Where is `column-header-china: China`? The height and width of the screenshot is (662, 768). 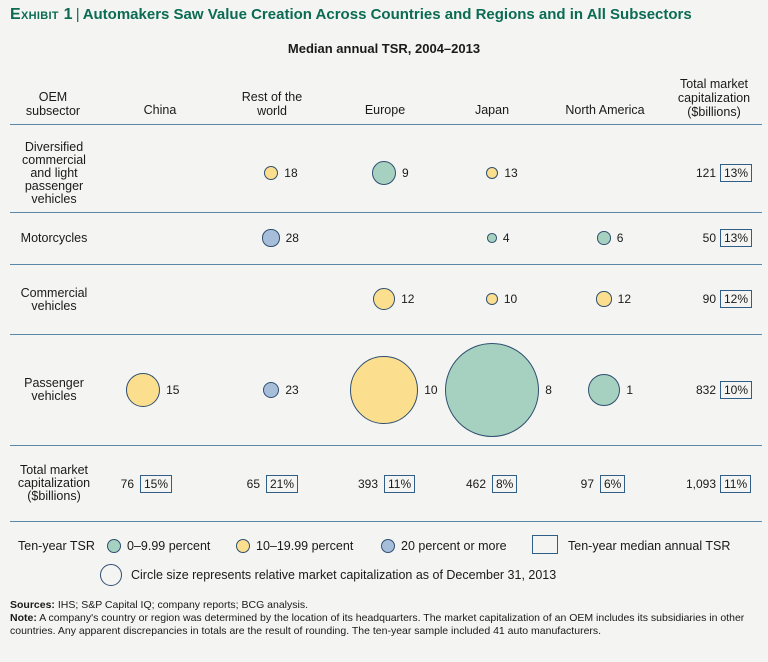 column-header-china: China is located at coordinates (160, 110).